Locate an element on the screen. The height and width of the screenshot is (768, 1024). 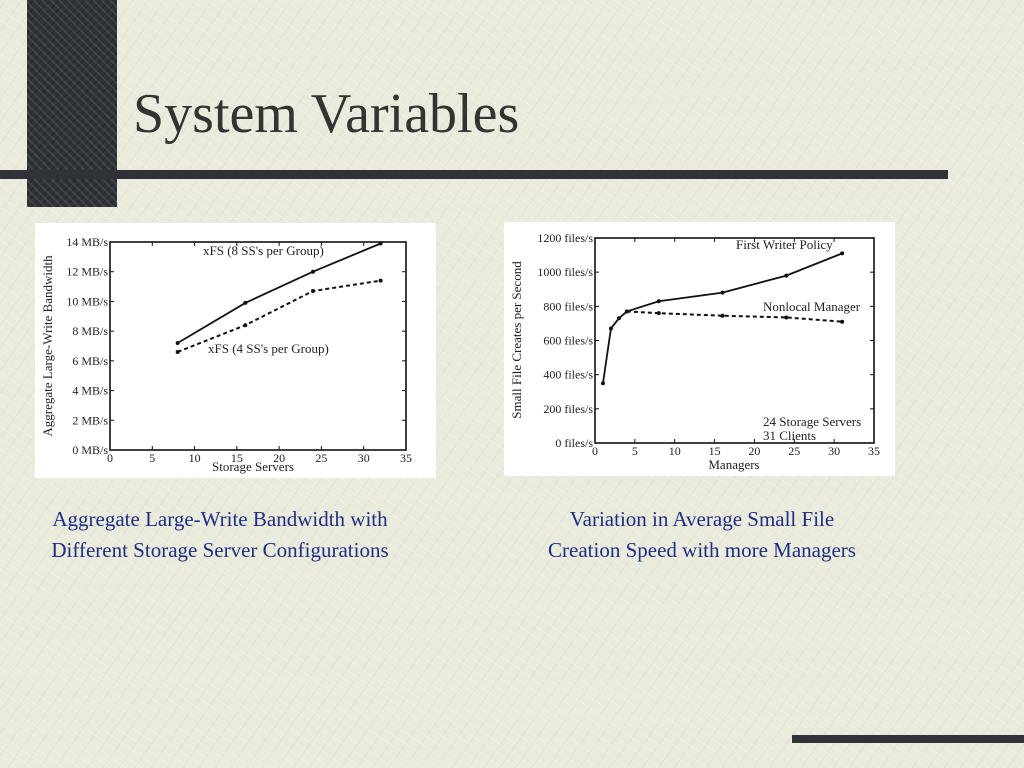
caption-line: Aggregate Large-Write Bandwidth with is located at coordinates (220, 519).